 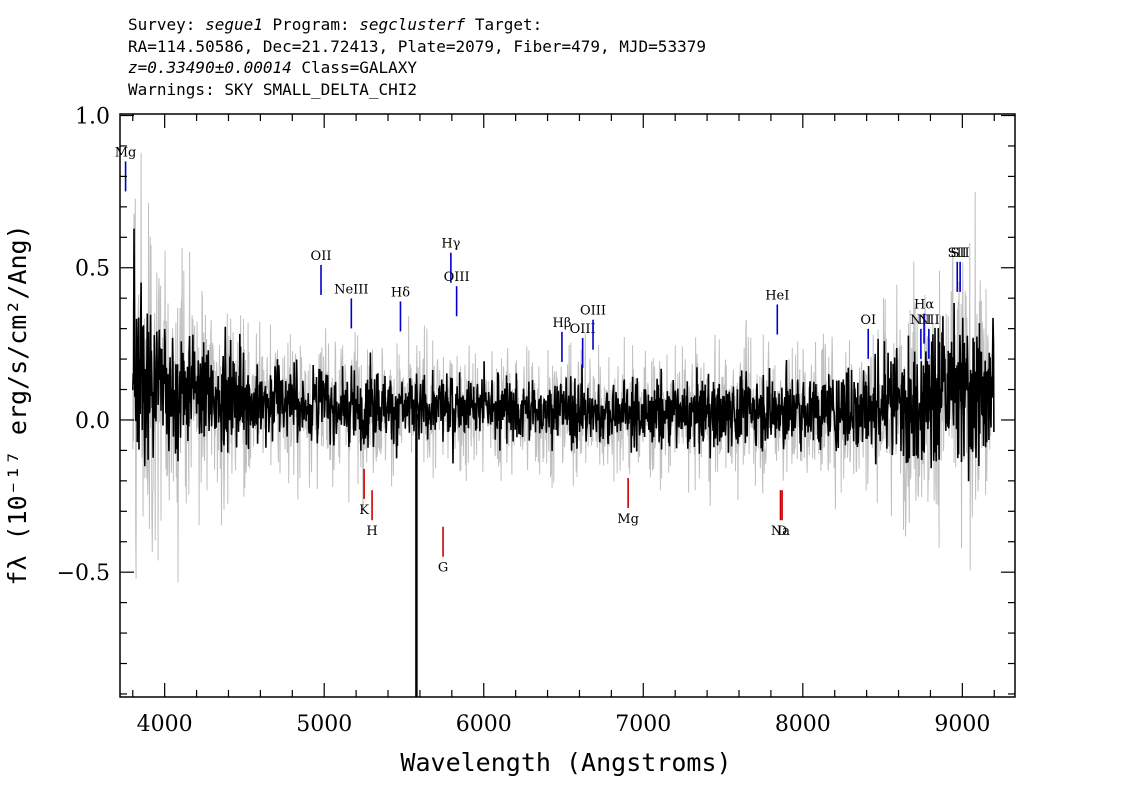 I want to click on emission-line-label: HeI, so click(x=777, y=295).